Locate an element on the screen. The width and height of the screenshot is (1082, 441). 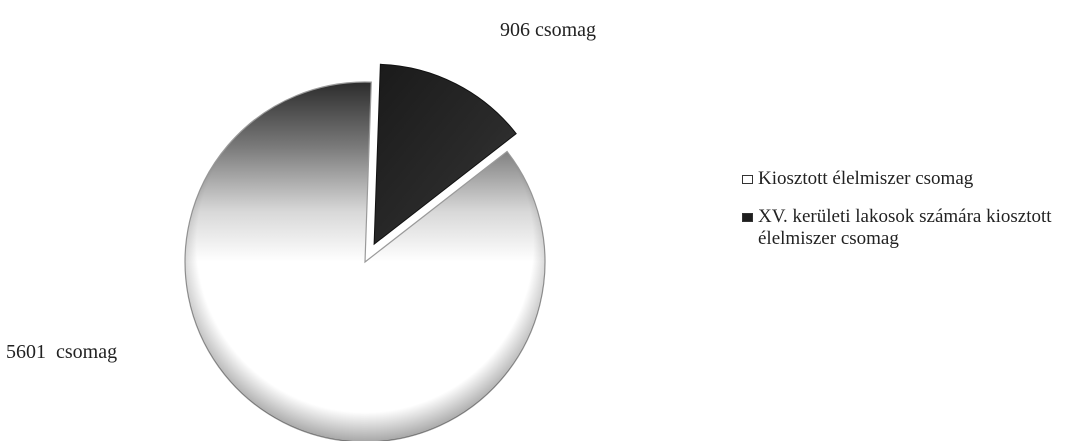
legend-item-distributed: Kiosztott élelmiszer csomag is located at coordinates (909, 179).